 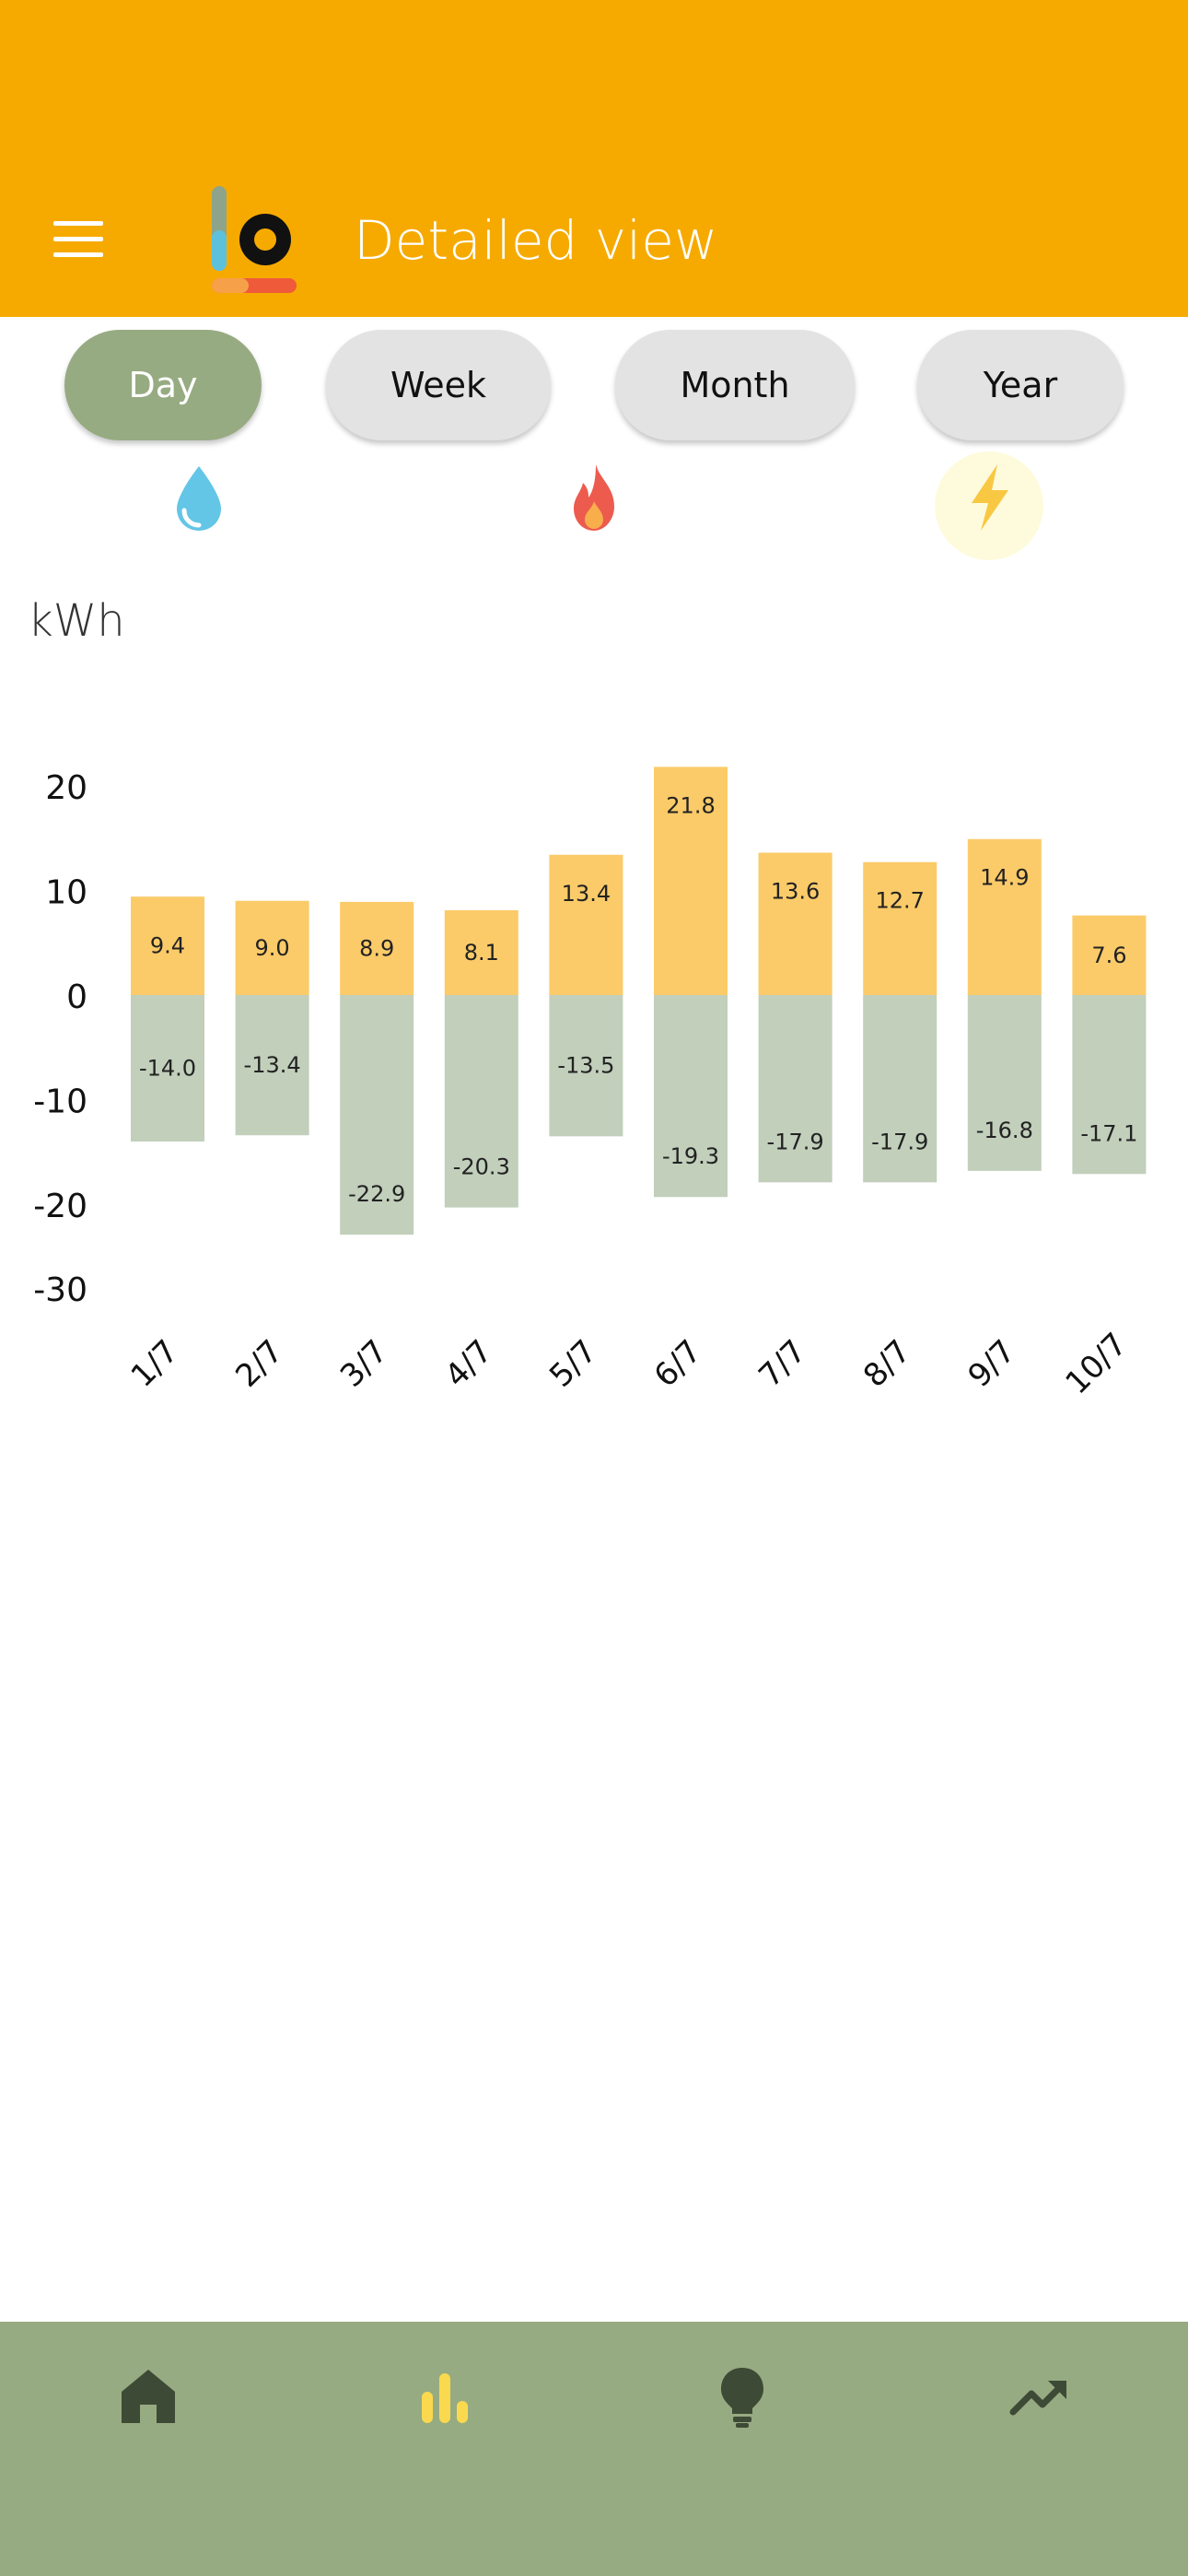 I want to click on y-tick-label: 10, so click(x=66, y=892).